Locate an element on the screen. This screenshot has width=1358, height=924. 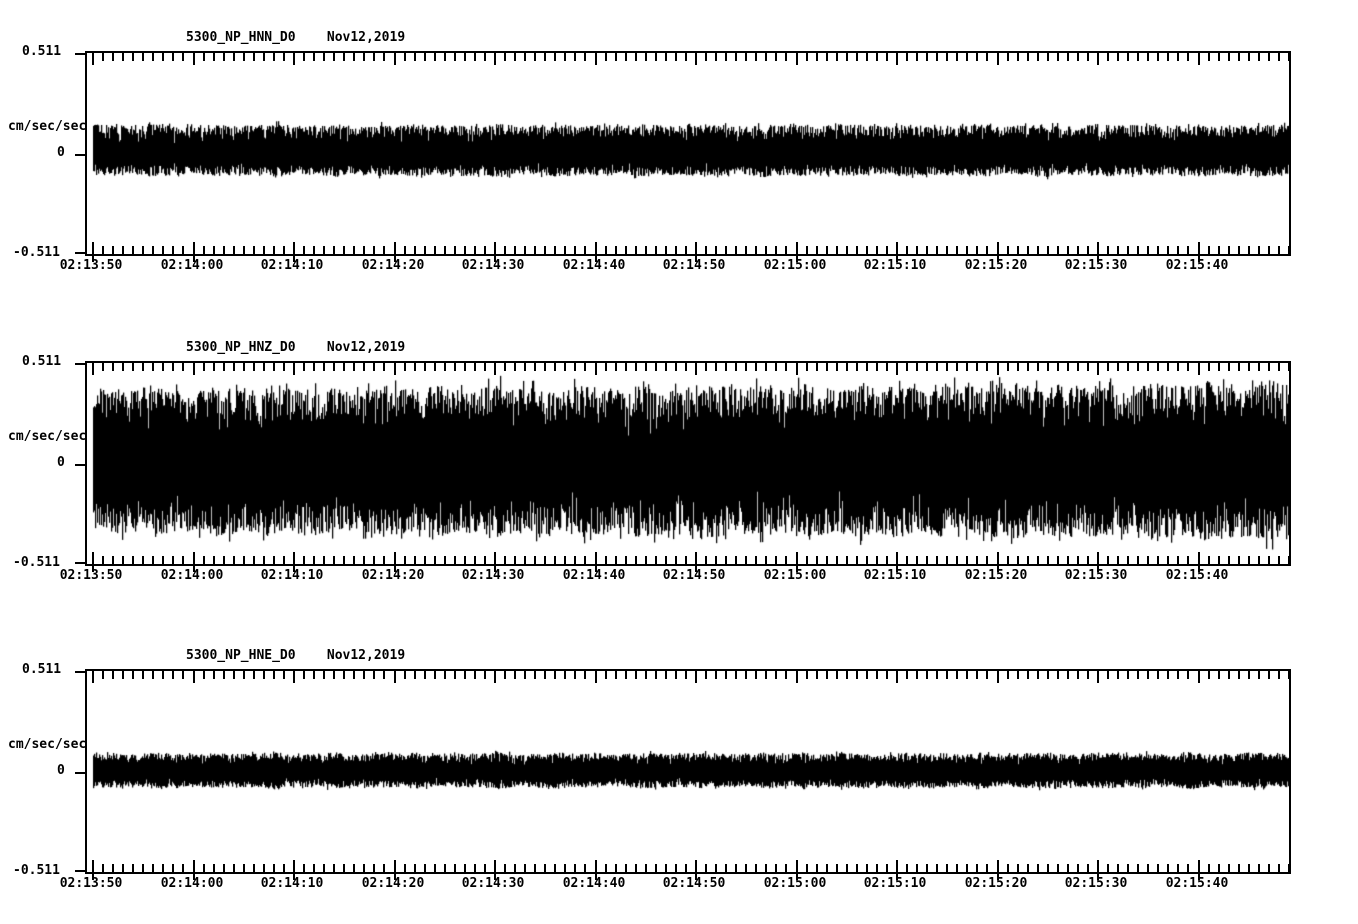
panel-title-hne: 5300_NP_HNE_D0 Nov12,2019 is located at coordinates (296, 655).